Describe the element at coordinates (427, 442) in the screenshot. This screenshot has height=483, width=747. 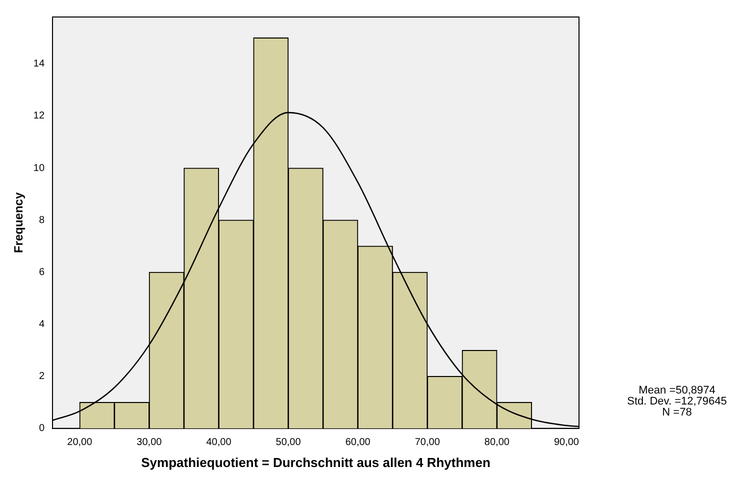
I see `x-tick-label: 70,00` at that location.